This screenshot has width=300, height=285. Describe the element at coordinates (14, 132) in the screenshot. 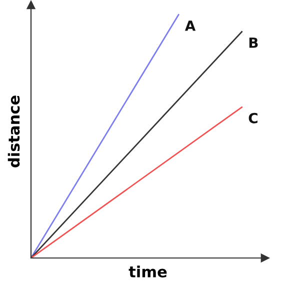

I see `y-axis-title: distance` at that location.